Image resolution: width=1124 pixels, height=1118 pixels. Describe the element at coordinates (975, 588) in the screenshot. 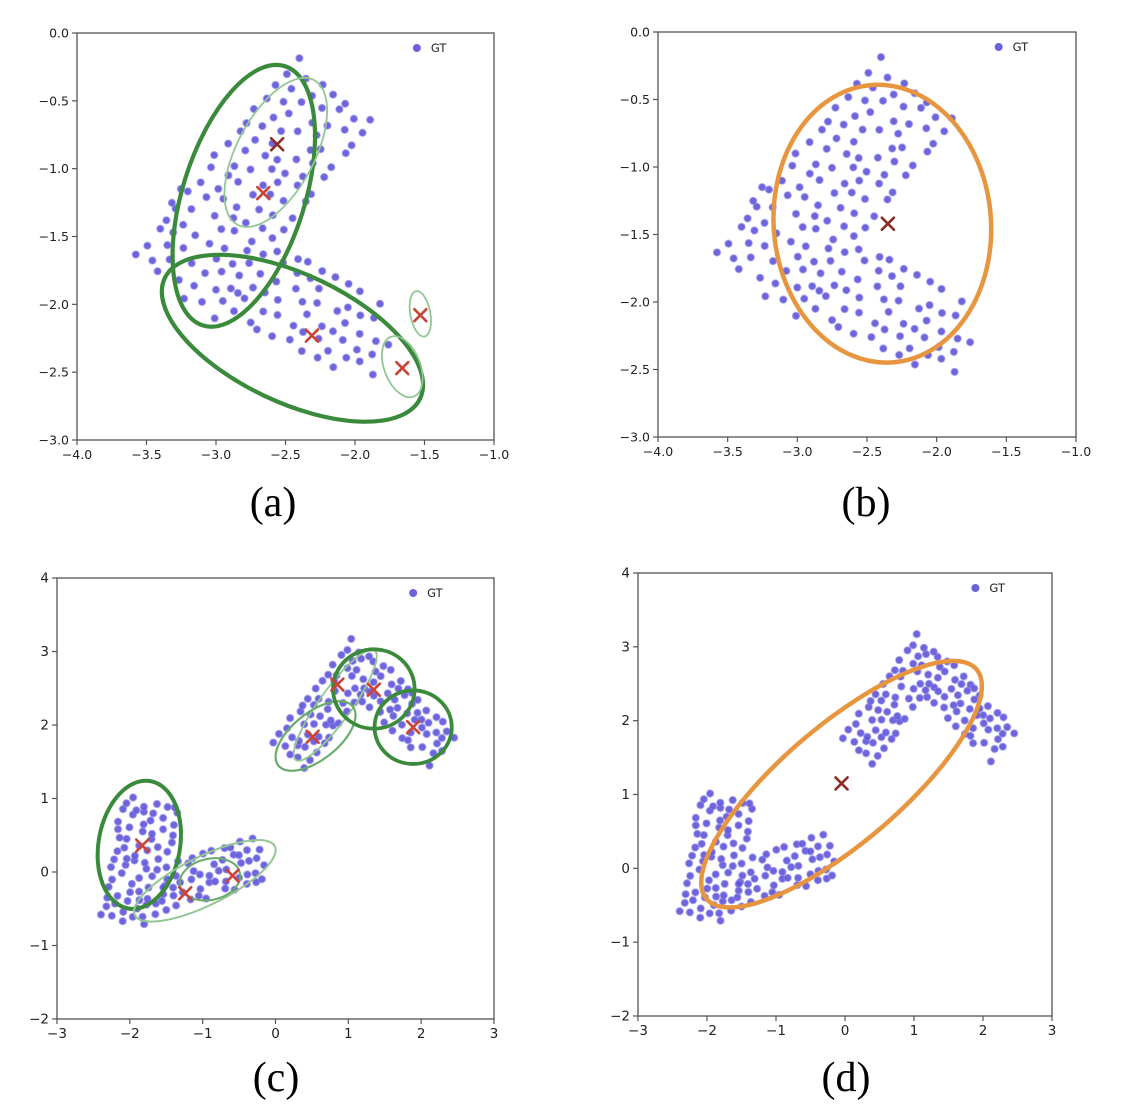

I see `legend-marker-icon` at that location.